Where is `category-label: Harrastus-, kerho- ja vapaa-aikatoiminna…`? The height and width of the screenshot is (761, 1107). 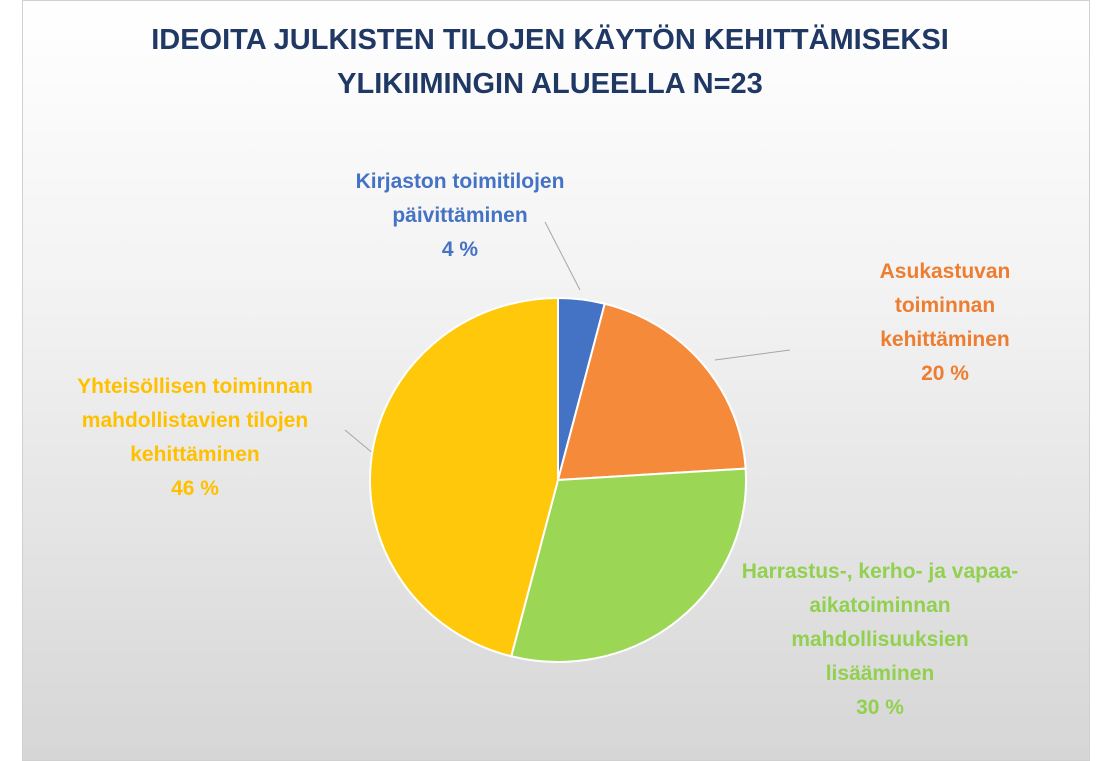 category-label: Harrastus-, kerho- ja vapaa-aikatoiminna… is located at coordinates (880, 622).